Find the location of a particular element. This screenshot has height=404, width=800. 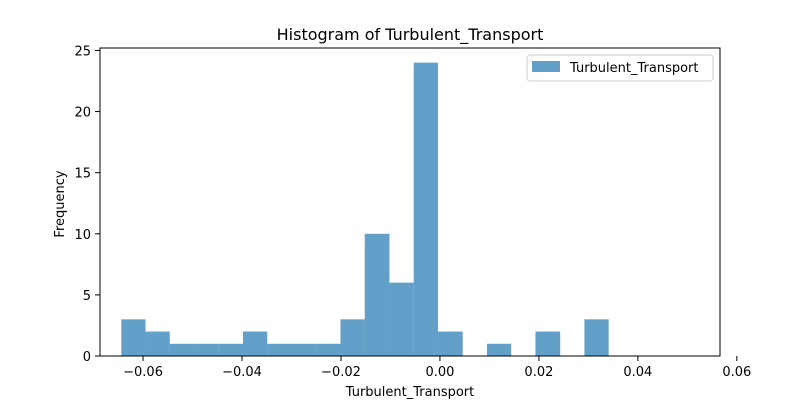

legend-label: Turbulent_Transport is located at coordinates (634, 68).